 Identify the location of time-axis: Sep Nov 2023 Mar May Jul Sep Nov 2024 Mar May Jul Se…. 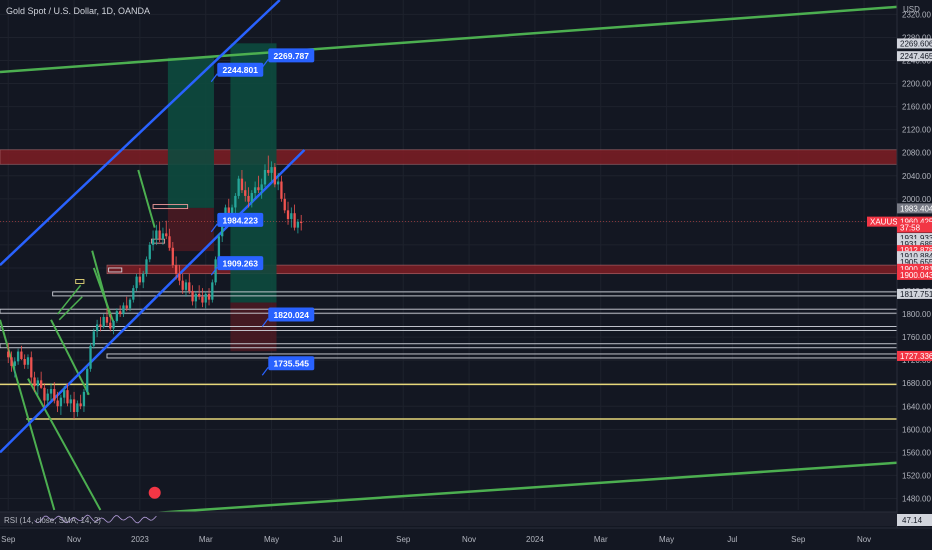
(466, 538).